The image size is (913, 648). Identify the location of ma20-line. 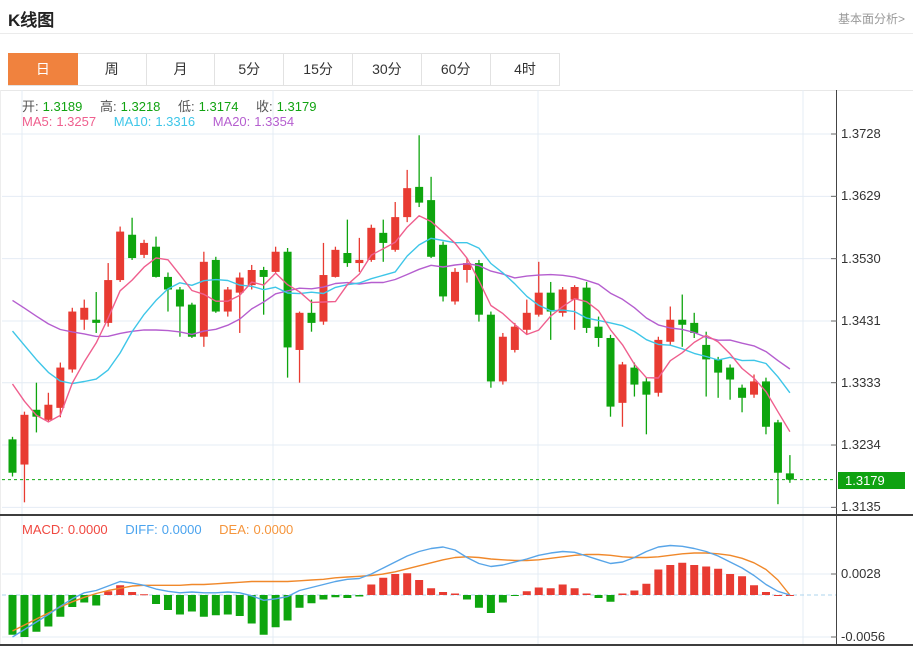
(401, 316).